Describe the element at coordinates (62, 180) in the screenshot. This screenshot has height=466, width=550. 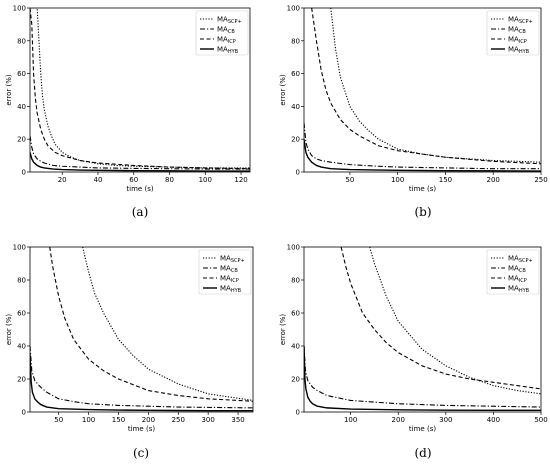
I see `x-tick-label: 20` at that location.